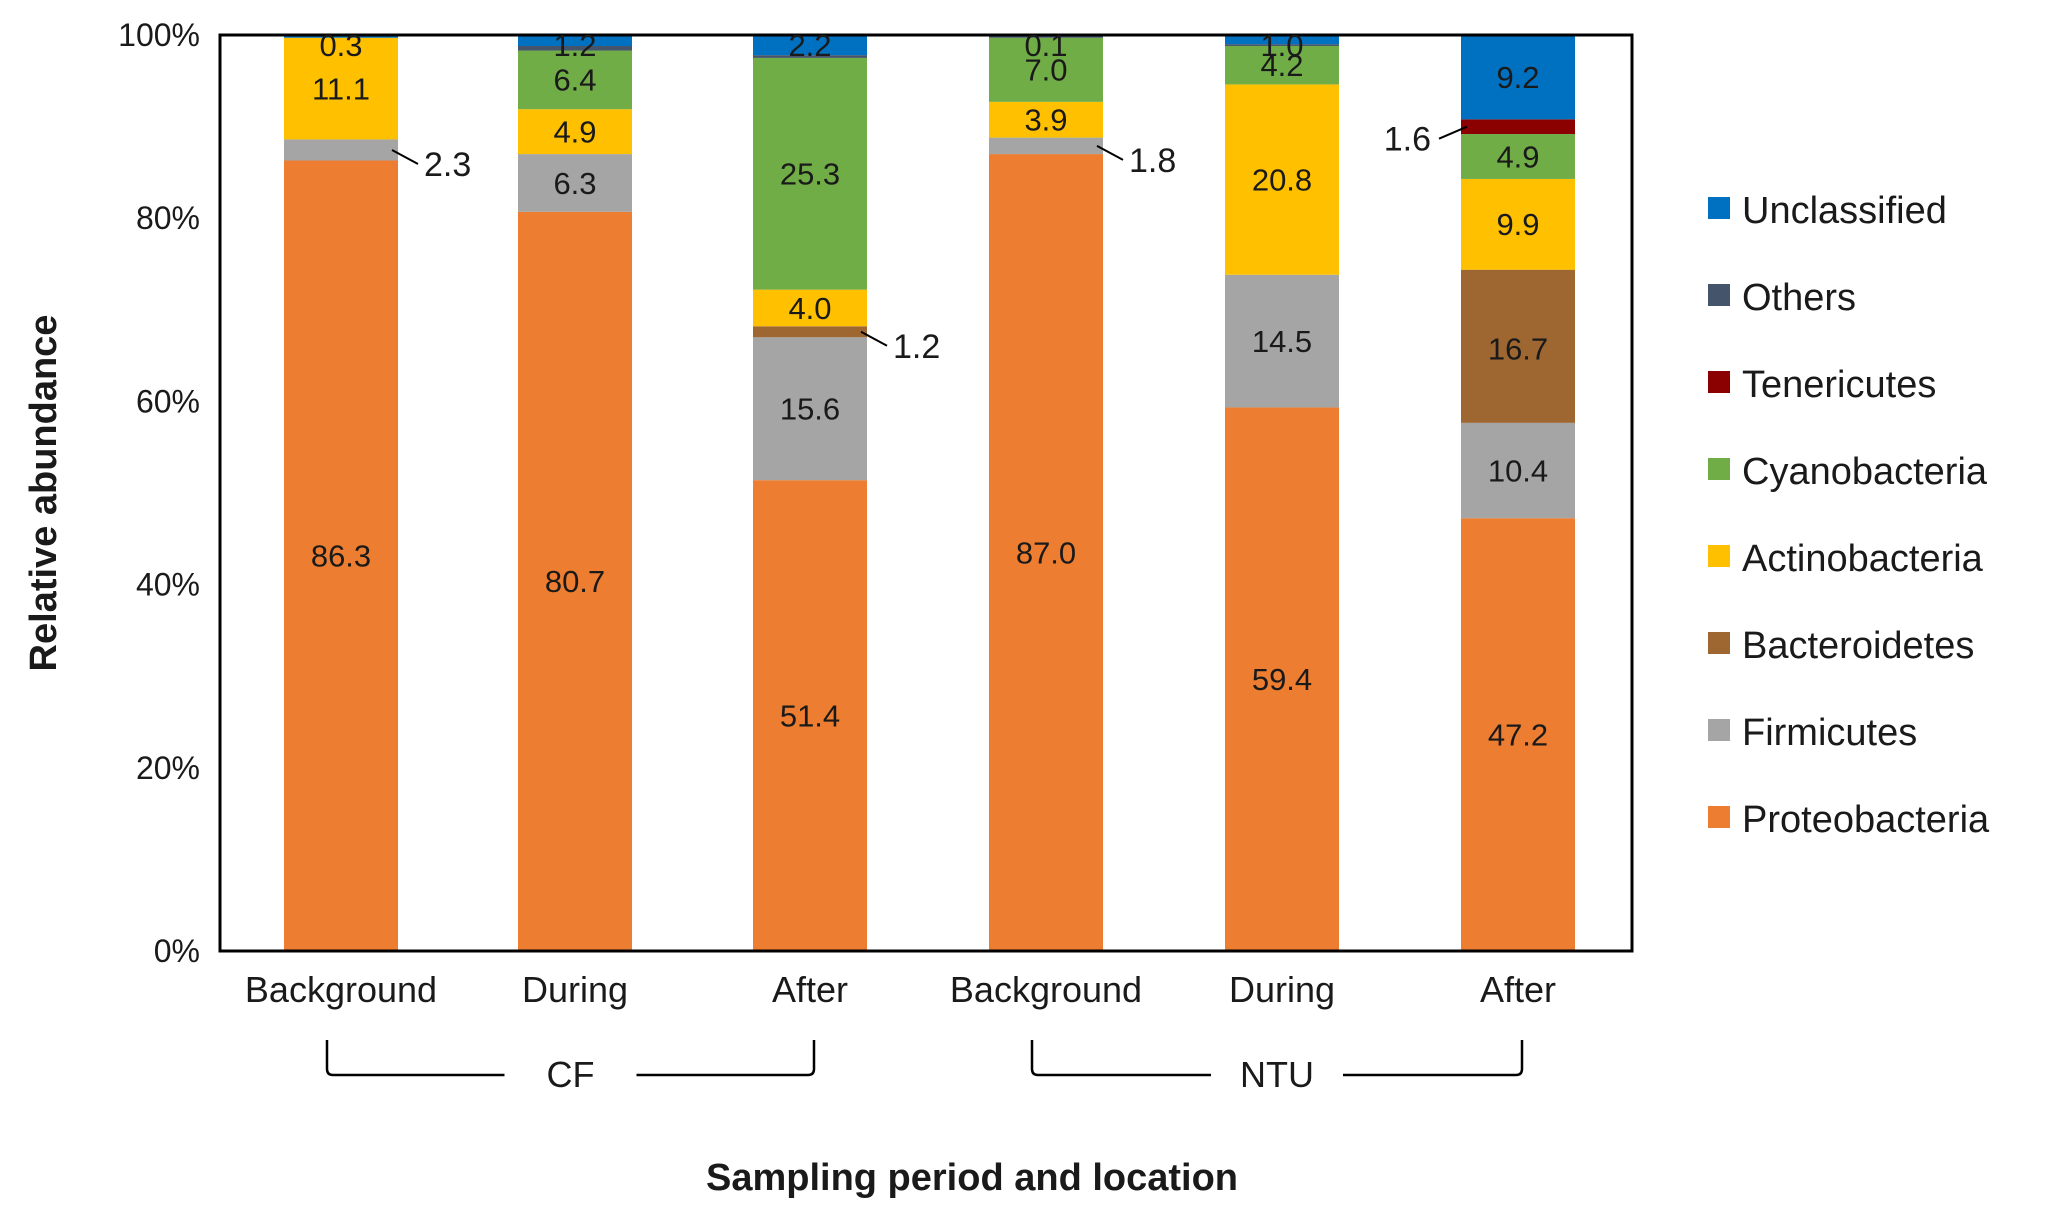  What do you see at coordinates (168, 401) in the screenshot?
I see `y-tick-label: 60%` at bounding box center [168, 401].